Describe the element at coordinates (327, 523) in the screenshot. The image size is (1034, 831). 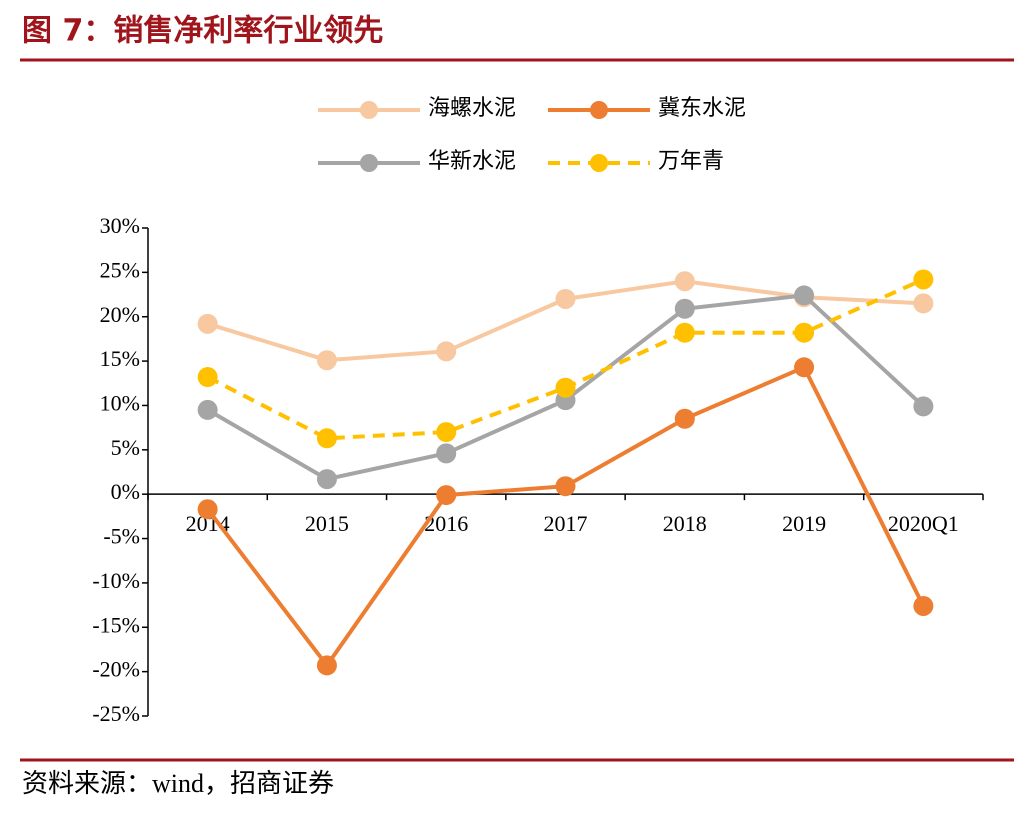
I see `x-tick-label: 2015` at that location.